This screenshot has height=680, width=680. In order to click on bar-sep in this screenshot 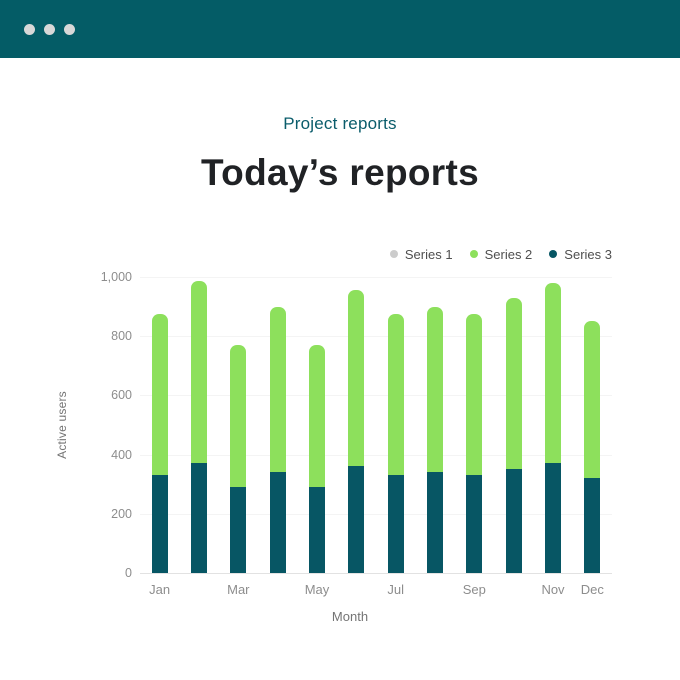, I will do `click(474, 443)`.